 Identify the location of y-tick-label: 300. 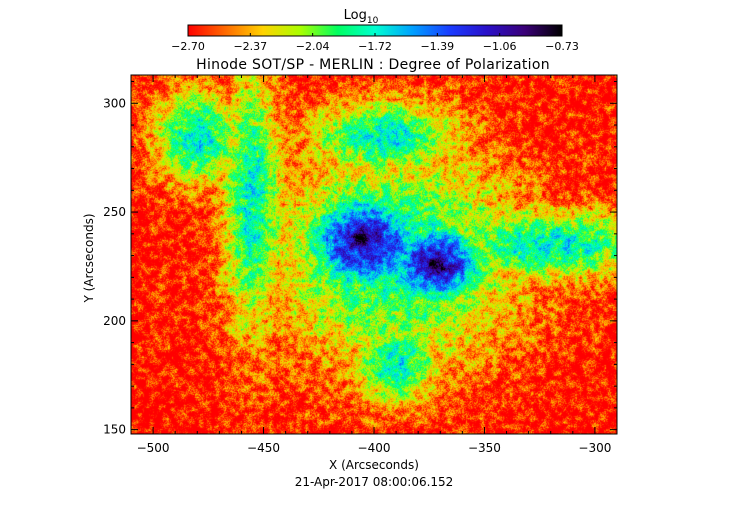
(114, 103).